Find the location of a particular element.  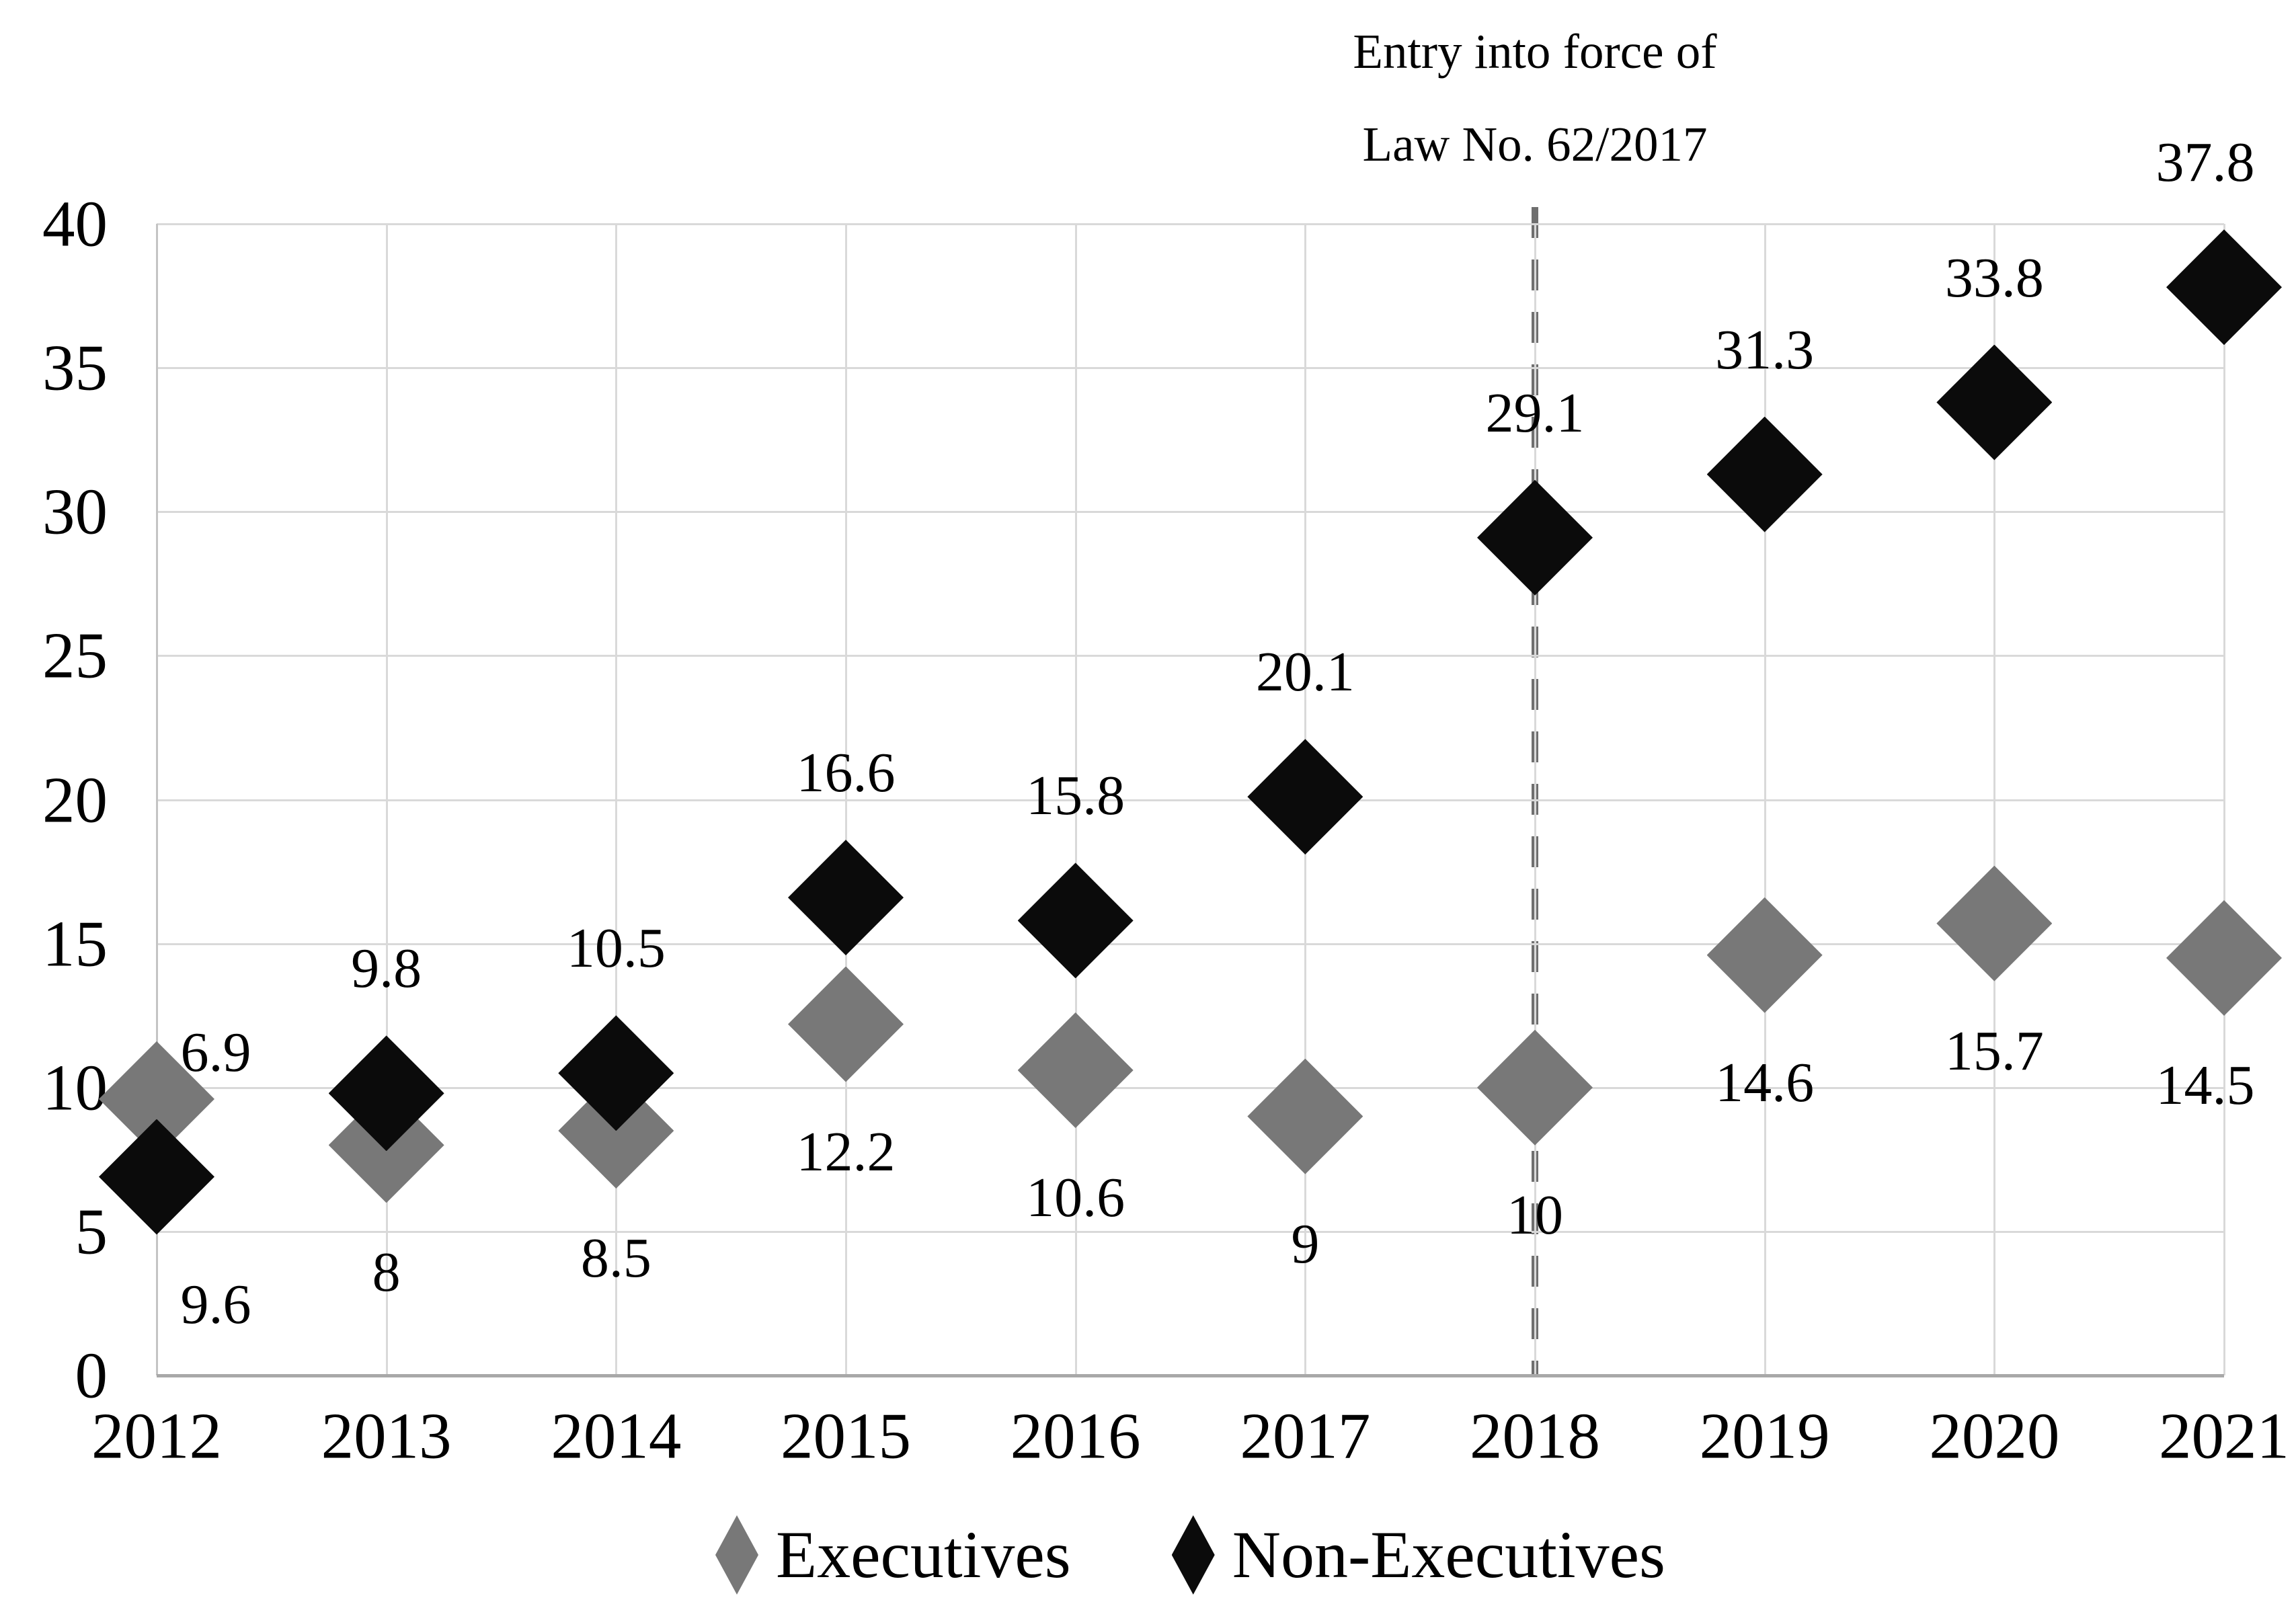

marker-non-executives-2017 is located at coordinates (1305, 797).